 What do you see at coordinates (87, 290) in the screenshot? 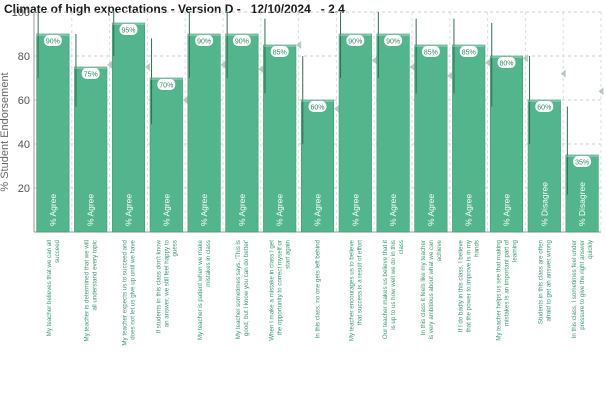
I see `category-label-line: My teacher is determined that we will` at bounding box center [87, 290].